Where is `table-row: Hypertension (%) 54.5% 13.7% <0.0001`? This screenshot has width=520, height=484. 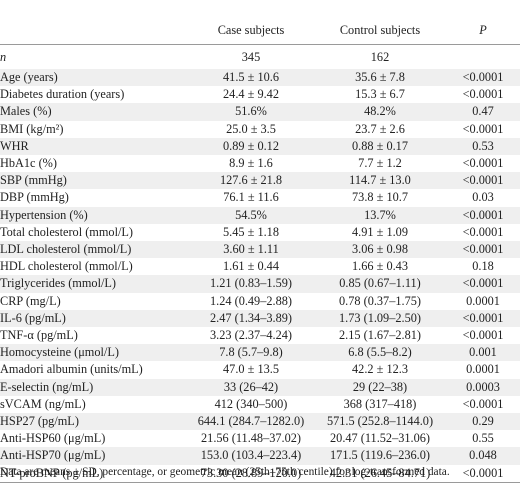 table-row: Hypertension (%) 54.5% 13.7% <0.0001 is located at coordinates (260, 215).